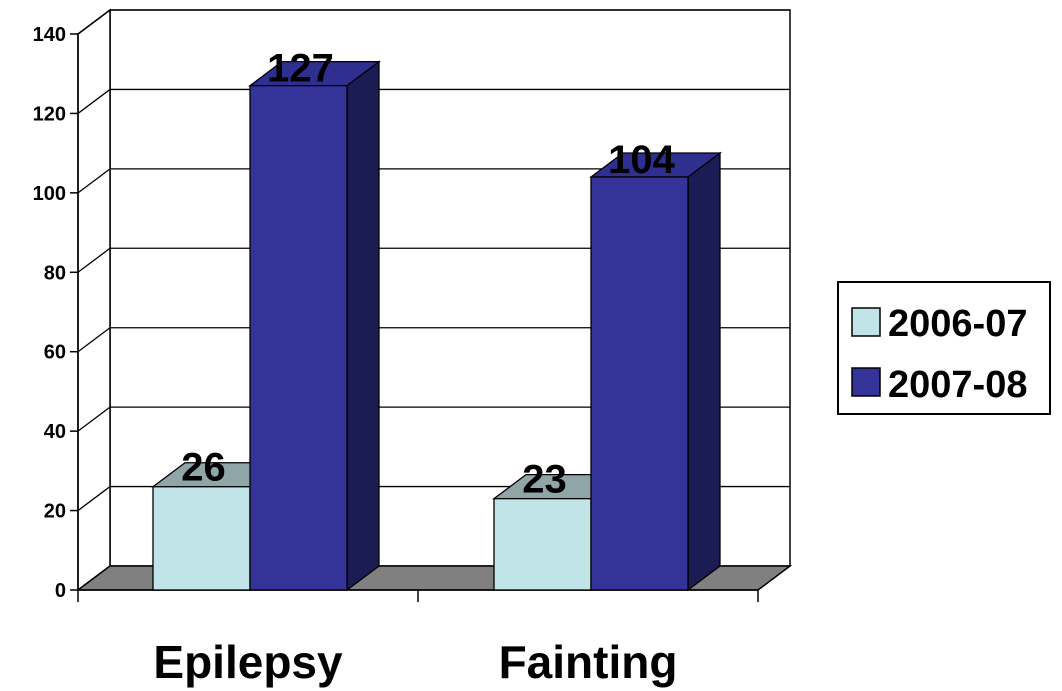 The width and height of the screenshot is (1062, 691). I want to click on data-label: 23, so click(544, 480).